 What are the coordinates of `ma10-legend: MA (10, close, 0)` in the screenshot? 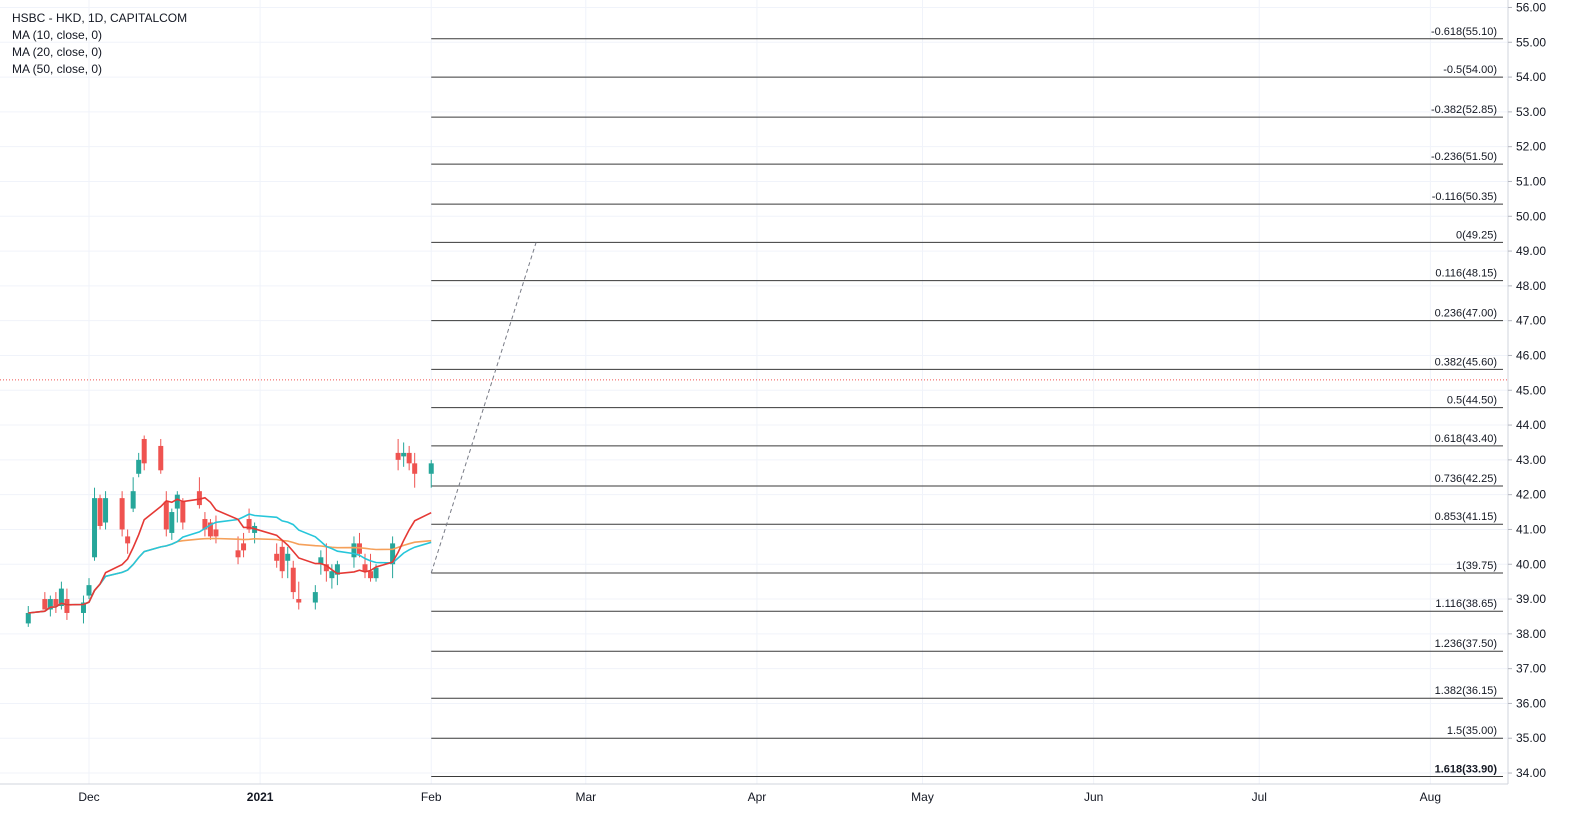 It's located at (57, 35).